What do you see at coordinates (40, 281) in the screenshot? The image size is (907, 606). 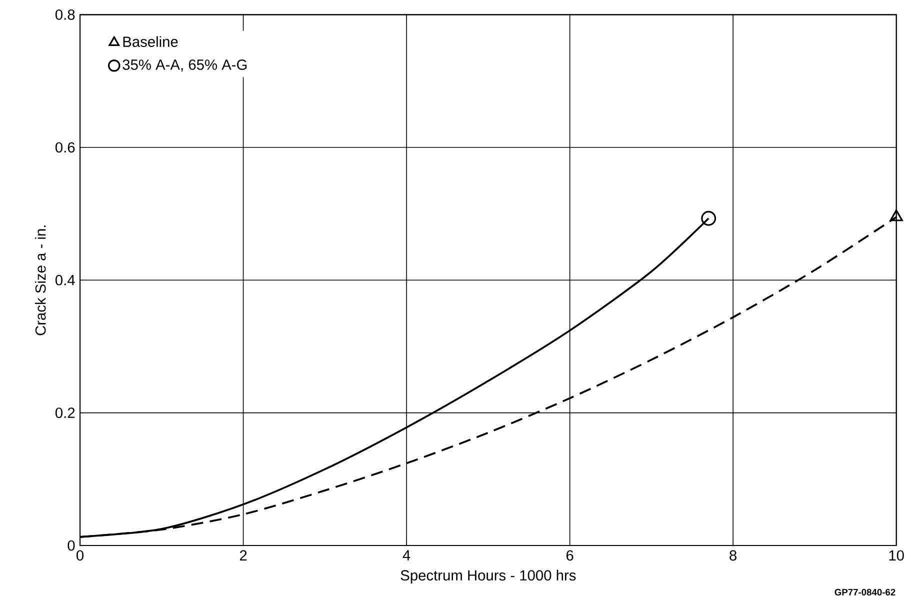 I see `y-axis-title: Crack Size a - in.` at bounding box center [40, 281].